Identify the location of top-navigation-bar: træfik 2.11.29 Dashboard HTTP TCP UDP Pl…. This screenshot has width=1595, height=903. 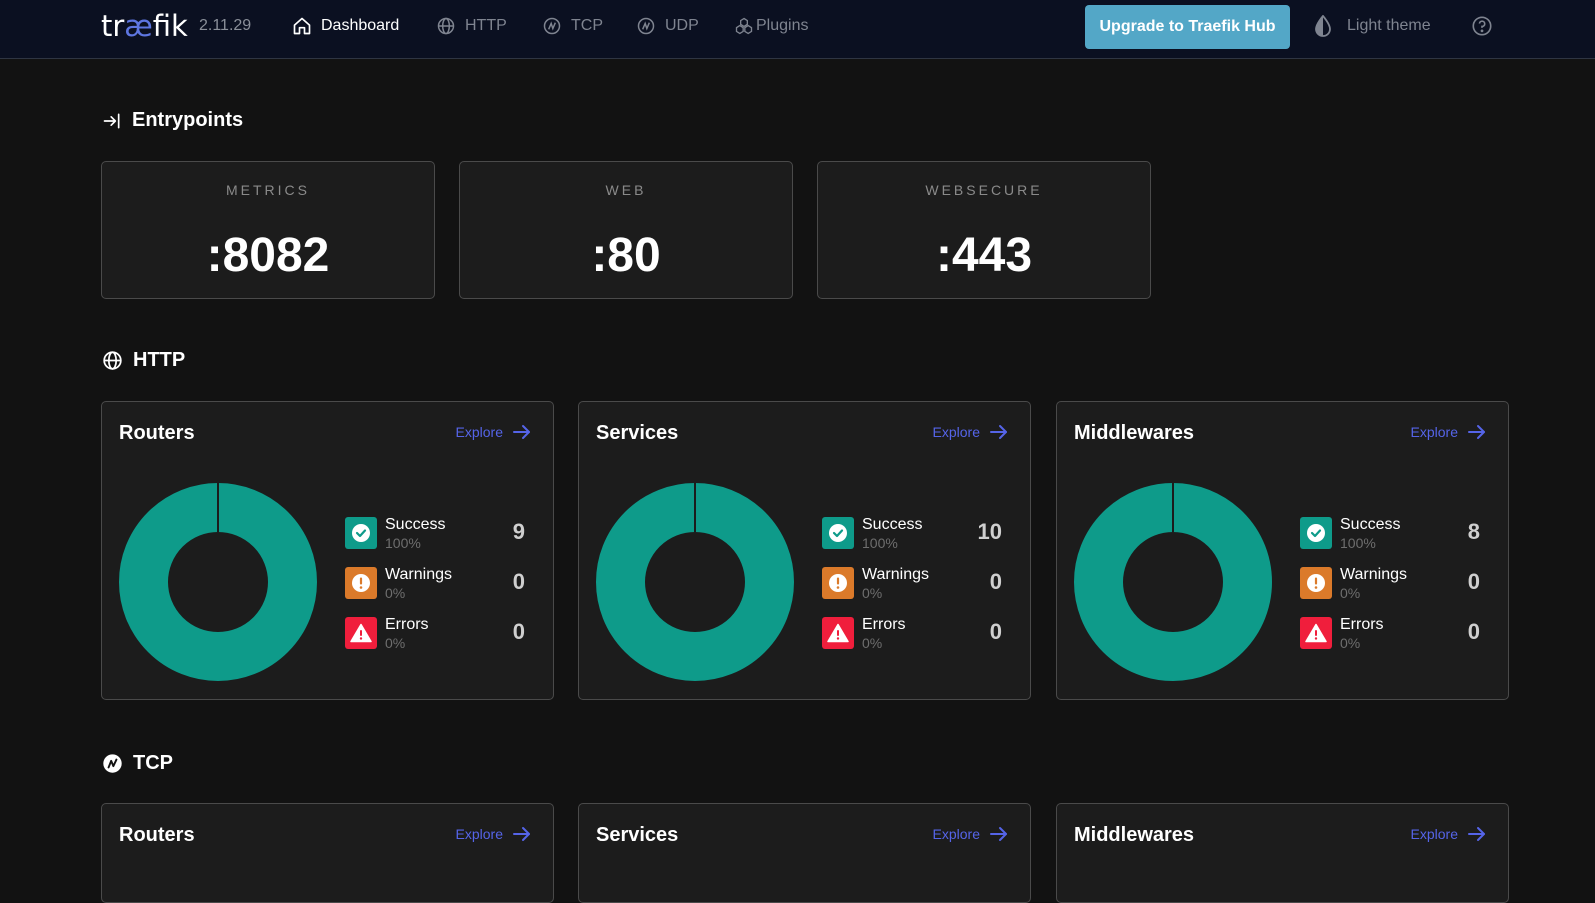
(797, 29).